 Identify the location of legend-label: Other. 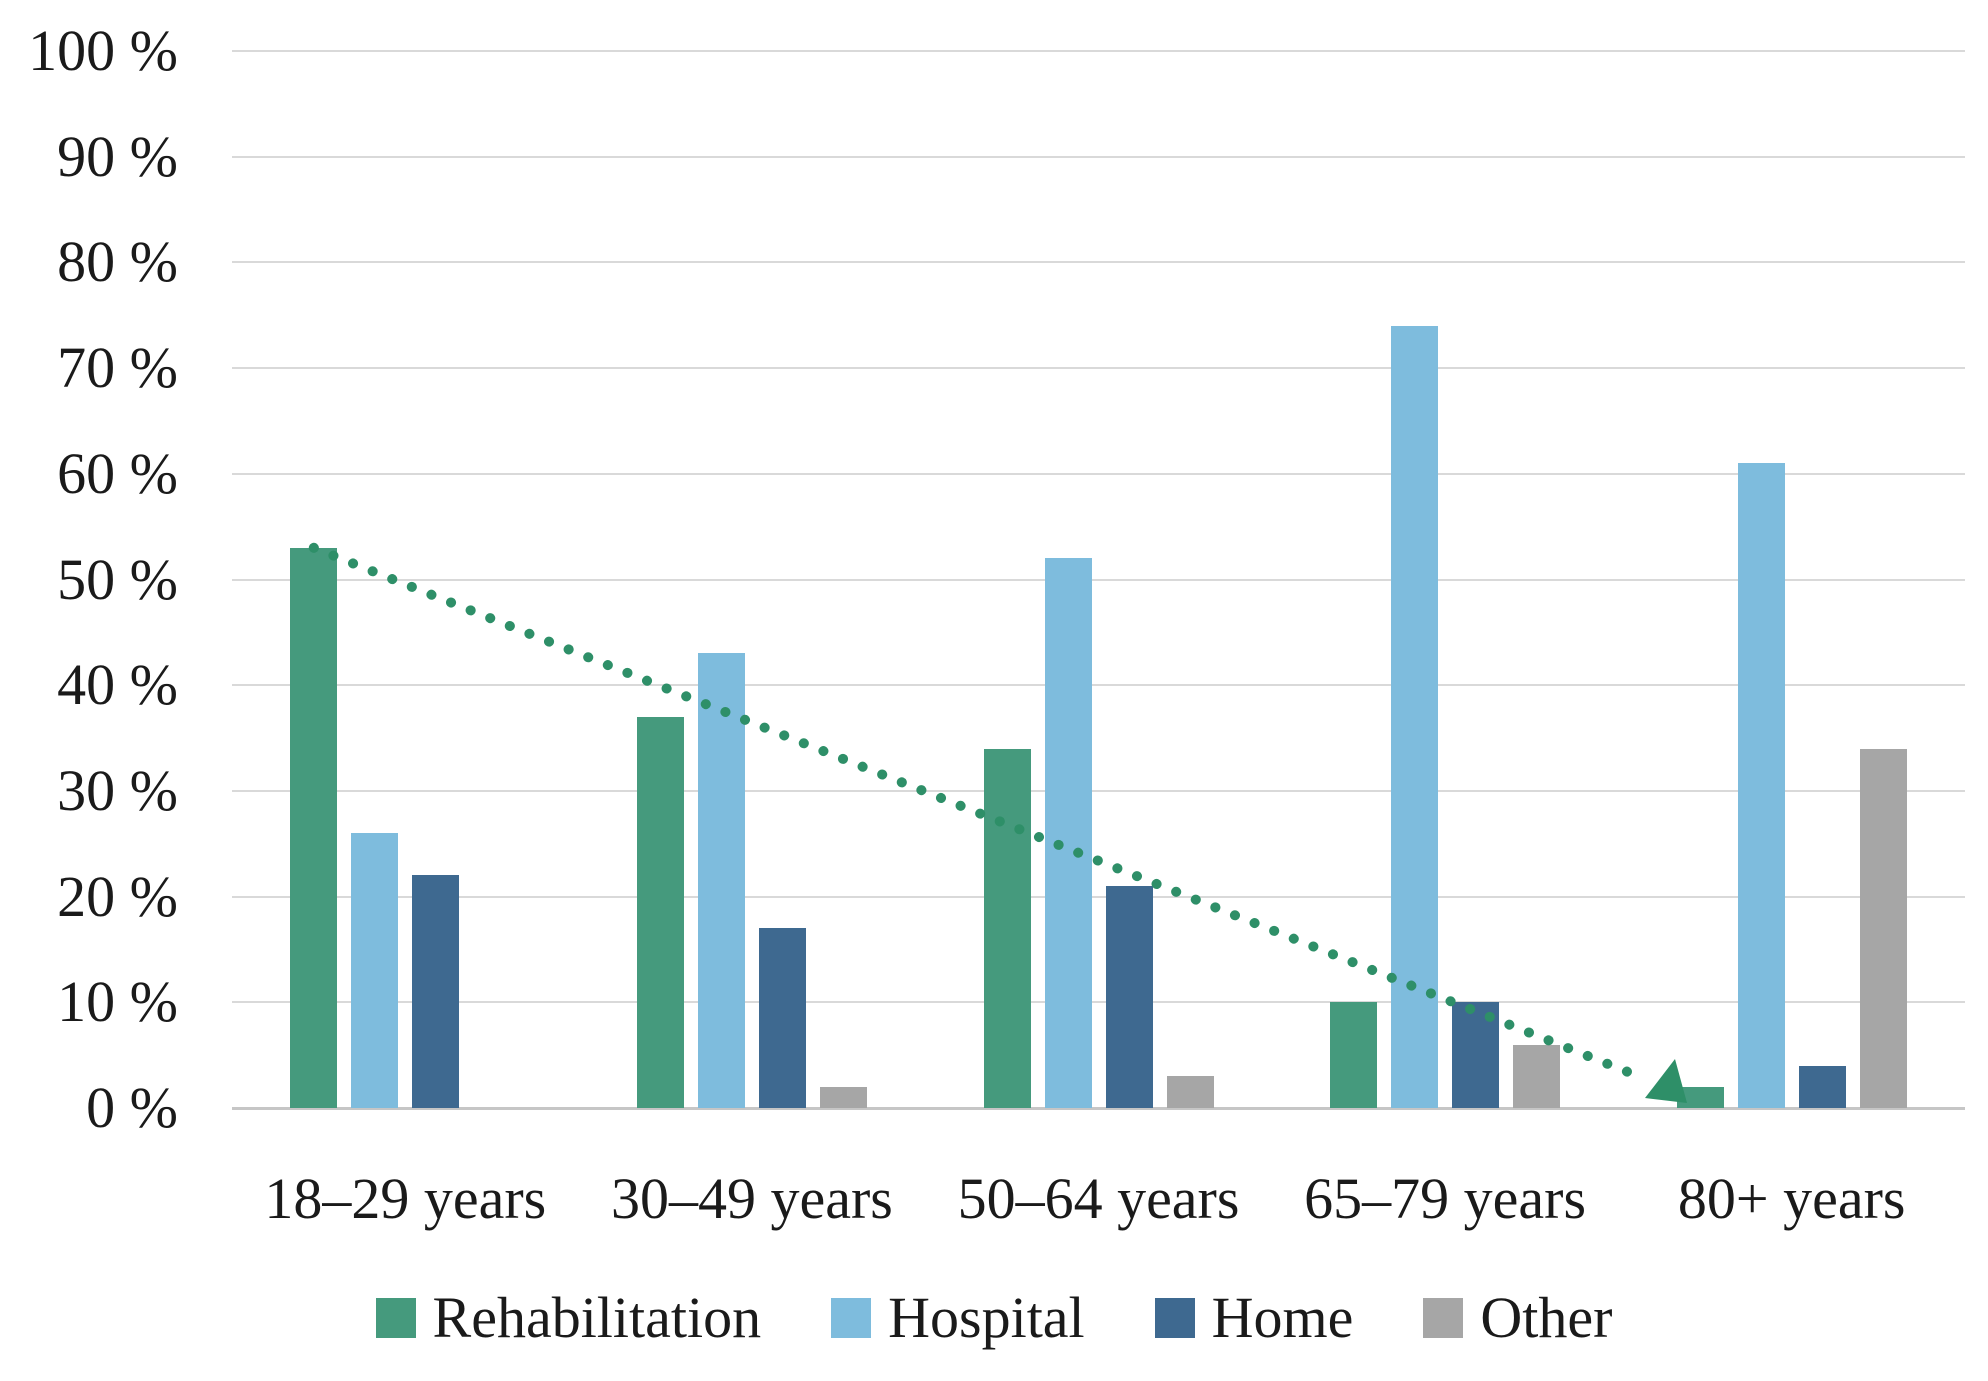
(1546, 1317).